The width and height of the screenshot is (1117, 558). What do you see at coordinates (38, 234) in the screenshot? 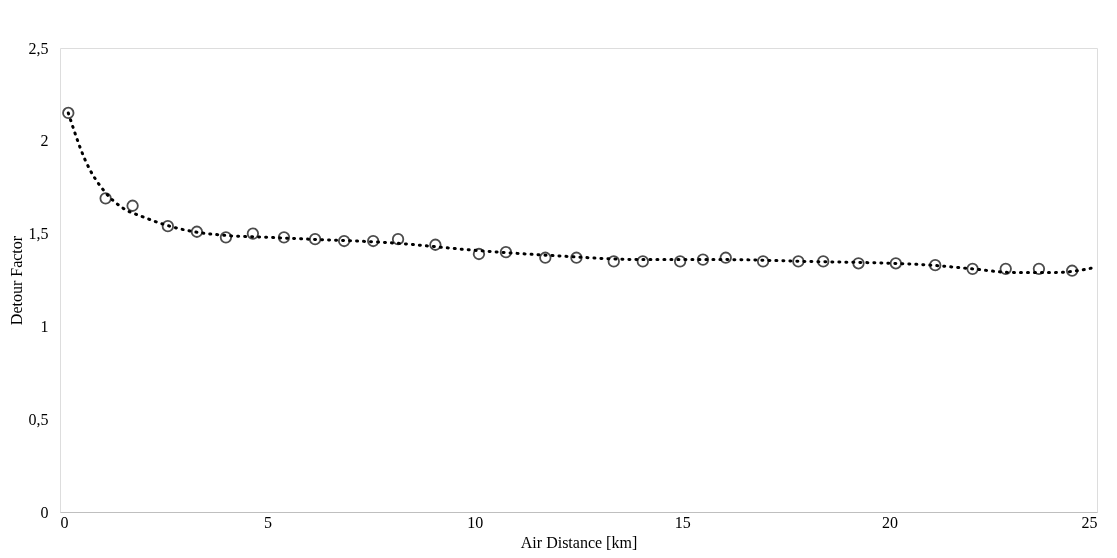
I see `y-tick-label: 1,5` at bounding box center [38, 234].